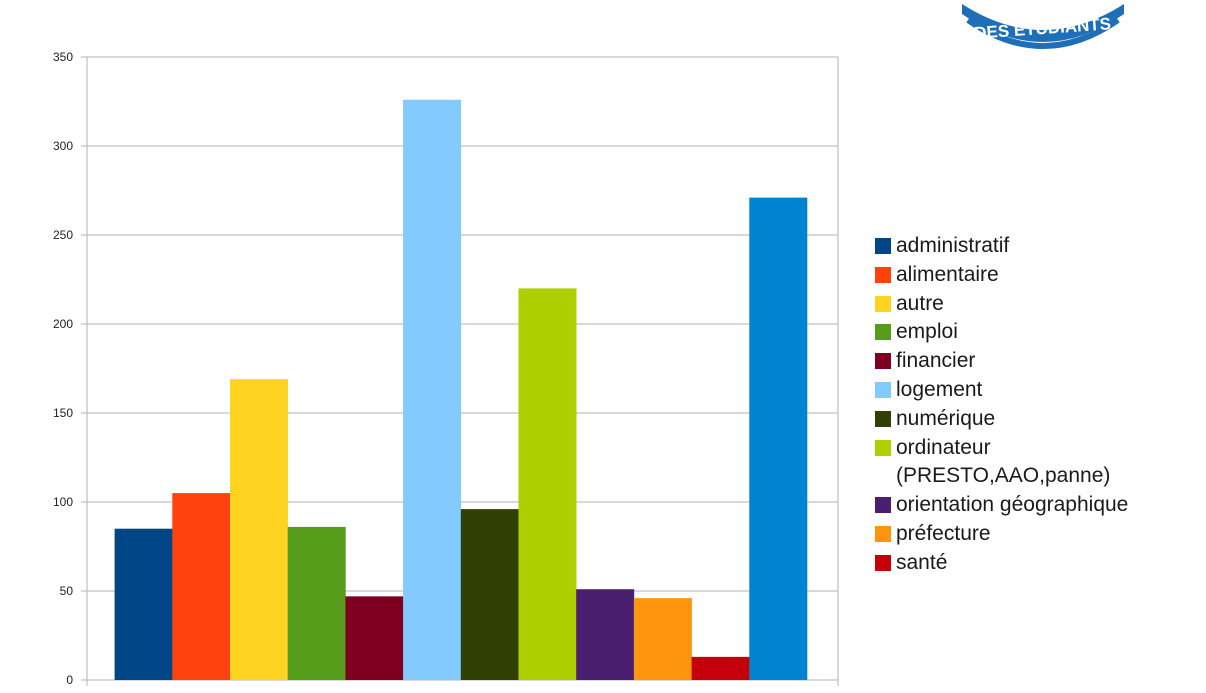 The width and height of the screenshot is (1206, 693). I want to click on legend-label: alimentaire, so click(947, 274).